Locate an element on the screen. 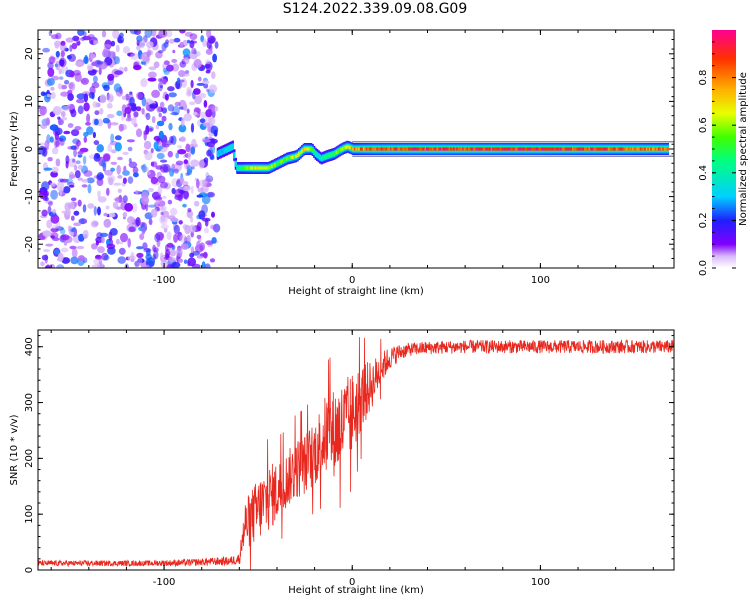 The image size is (750, 600). colorbar-tick-label: 0.8 is located at coordinates (703, 78).